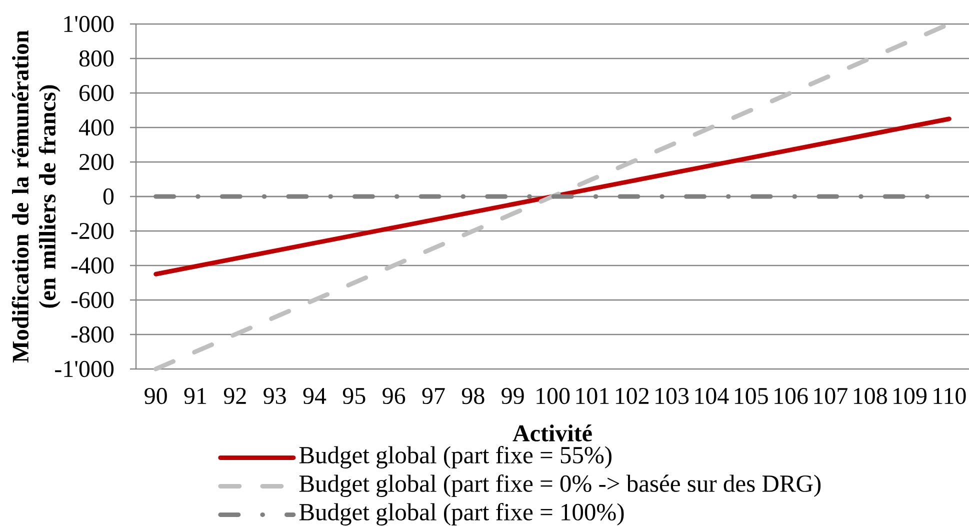  I want to click on x-tick-label: 106, so click(791, 396).